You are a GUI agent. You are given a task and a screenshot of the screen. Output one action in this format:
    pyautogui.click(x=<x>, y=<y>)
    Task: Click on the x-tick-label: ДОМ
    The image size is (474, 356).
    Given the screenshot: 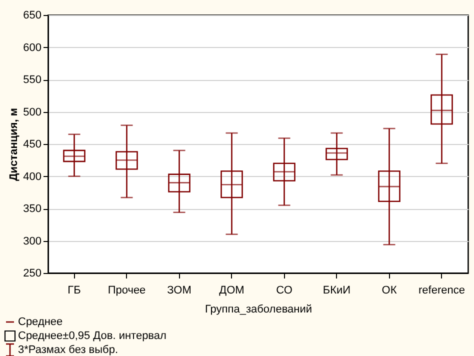 What is the action you would take?
    pyautogui.click(x=231, y=290)
    